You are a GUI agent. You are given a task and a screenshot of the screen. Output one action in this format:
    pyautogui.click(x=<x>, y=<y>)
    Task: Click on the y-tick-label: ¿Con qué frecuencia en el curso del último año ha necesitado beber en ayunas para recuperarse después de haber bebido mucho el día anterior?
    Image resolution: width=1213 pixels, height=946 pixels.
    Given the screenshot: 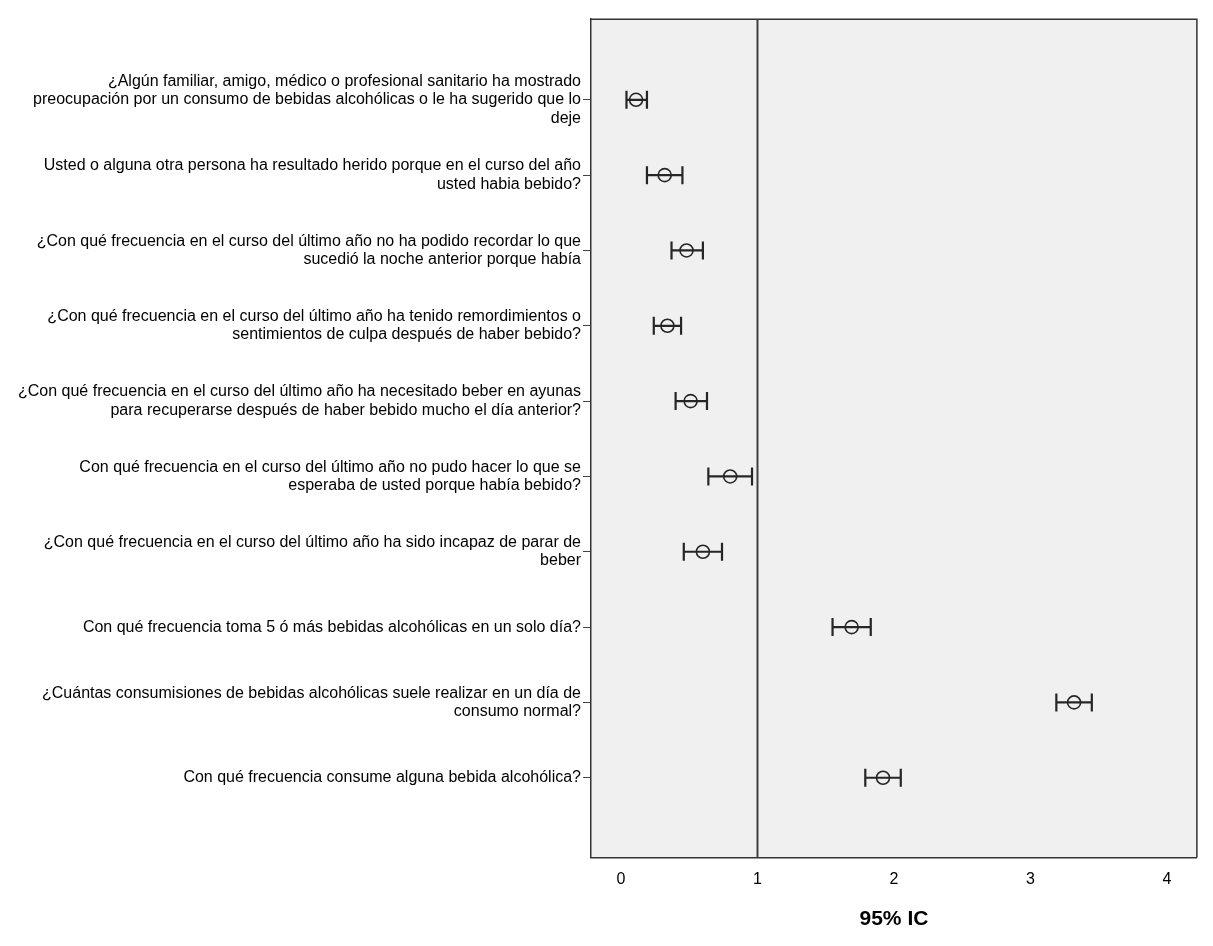 What is the action you would take?
    pyautogui.click(x=299, y=400)
    